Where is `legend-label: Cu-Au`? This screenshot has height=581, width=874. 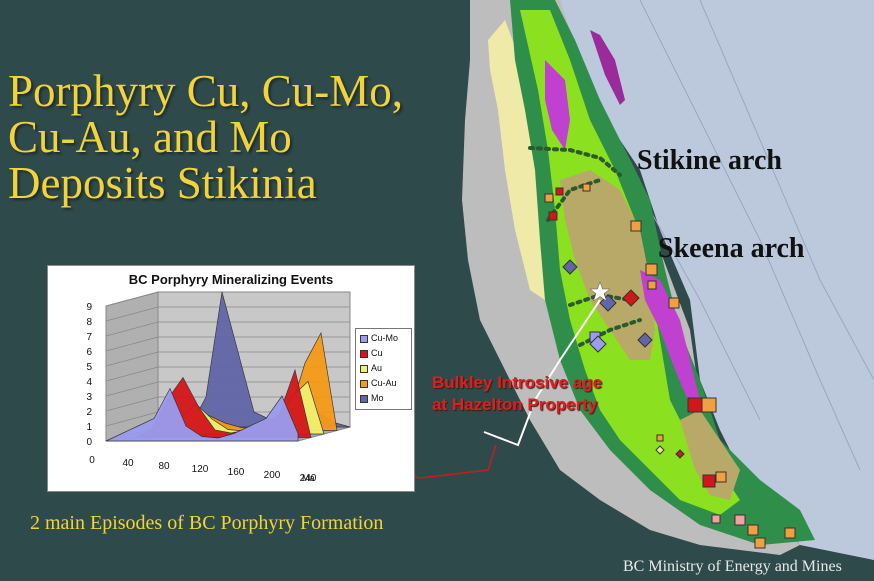
legend-label: Cu-Au is located at coordinates (384, 383).